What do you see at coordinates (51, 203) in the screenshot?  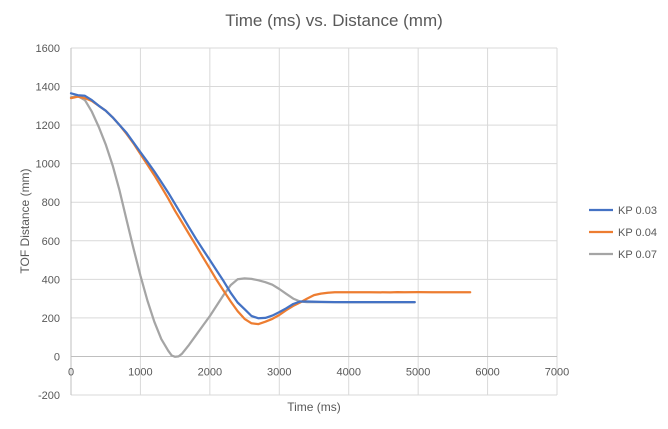 I see `y-tick-label: 800` at bounding box center [51, 203].